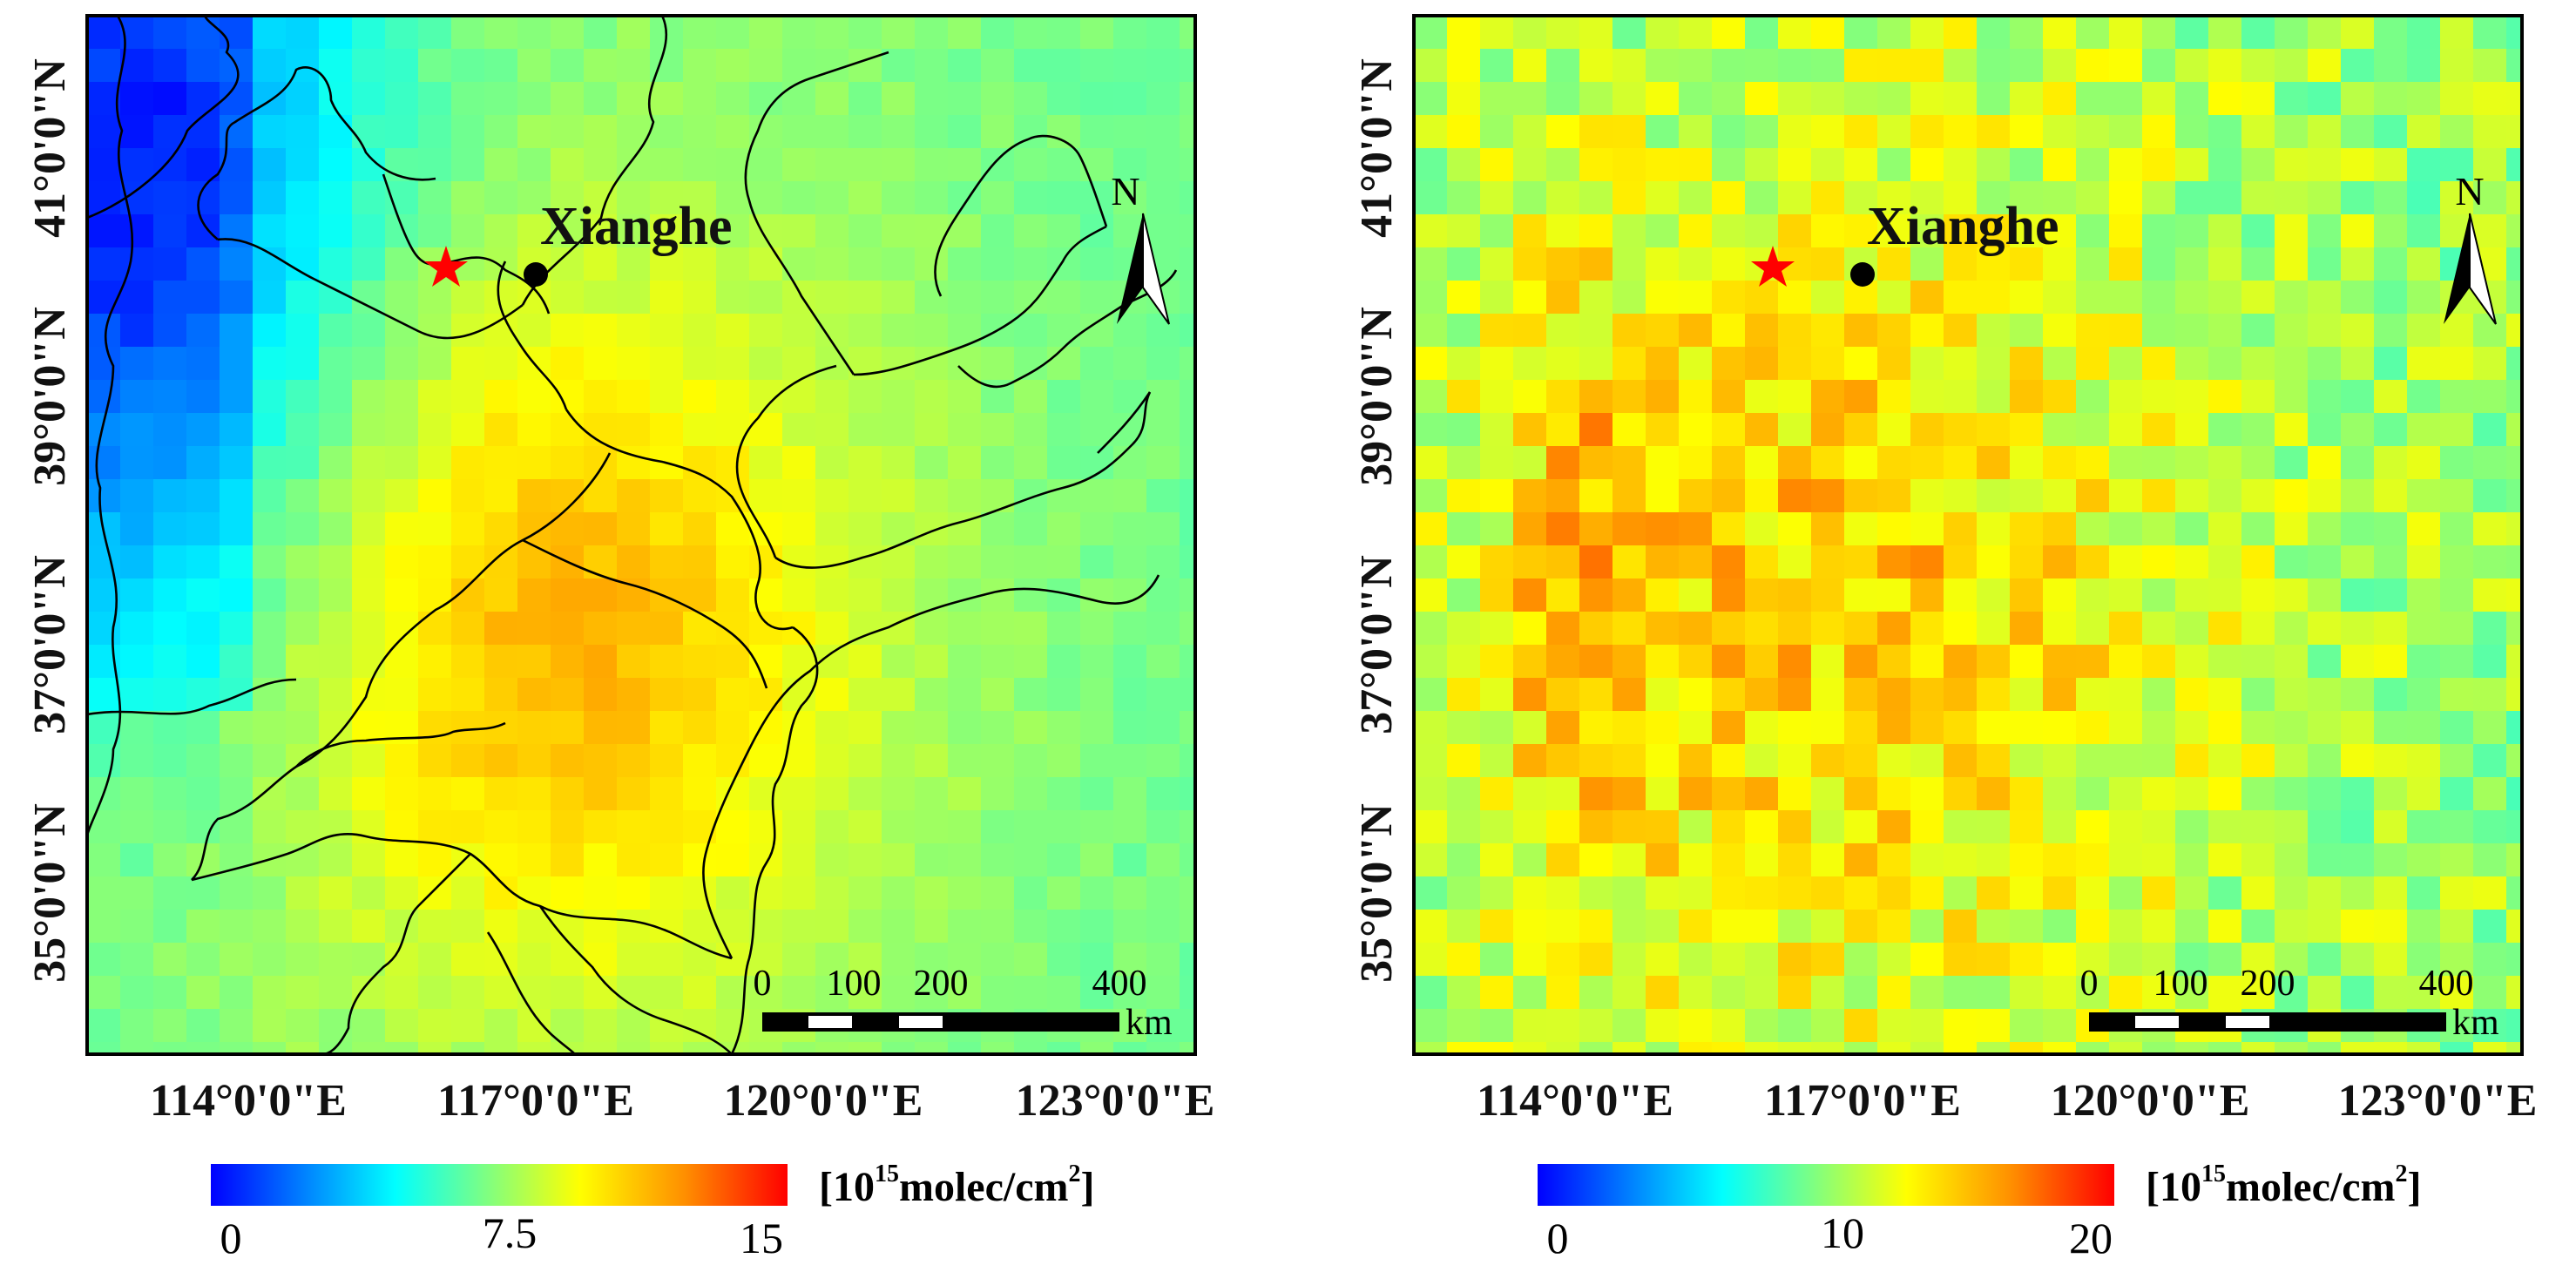  What do you see at coordinates (50, 396) in the screenshot?
I see `lat-label-left-39: 39°0'0"N` at bounding box center [50, 396].